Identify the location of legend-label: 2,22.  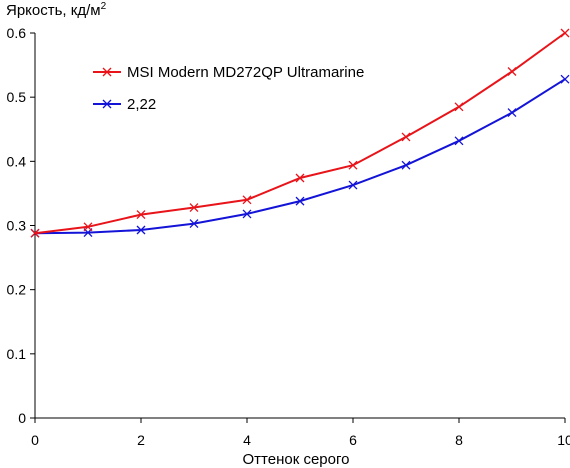
(141, 104).